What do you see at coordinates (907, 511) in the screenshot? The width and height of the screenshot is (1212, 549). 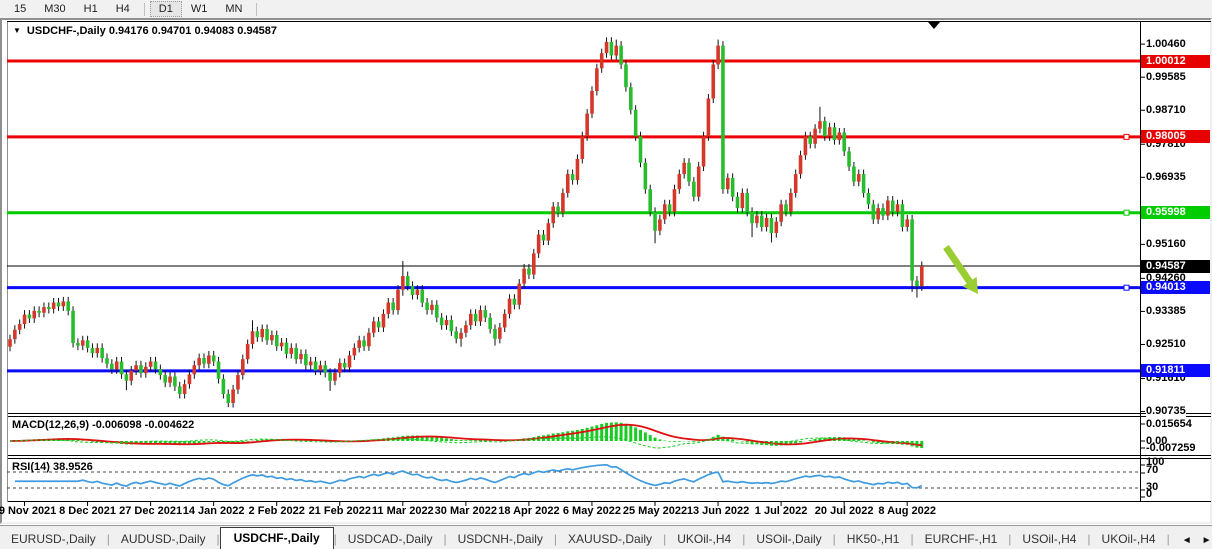 I see `date-tick: 8 Aug 2022` at bounding box center [907, 511].